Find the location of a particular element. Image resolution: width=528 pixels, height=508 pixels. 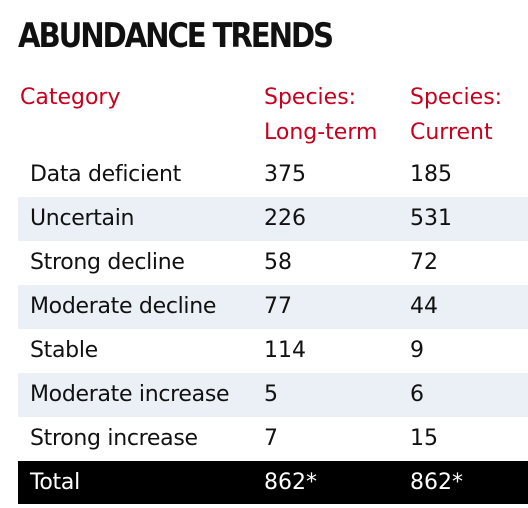

column-header-long-term: Species: Long-term is located at coordinates (320, 115).